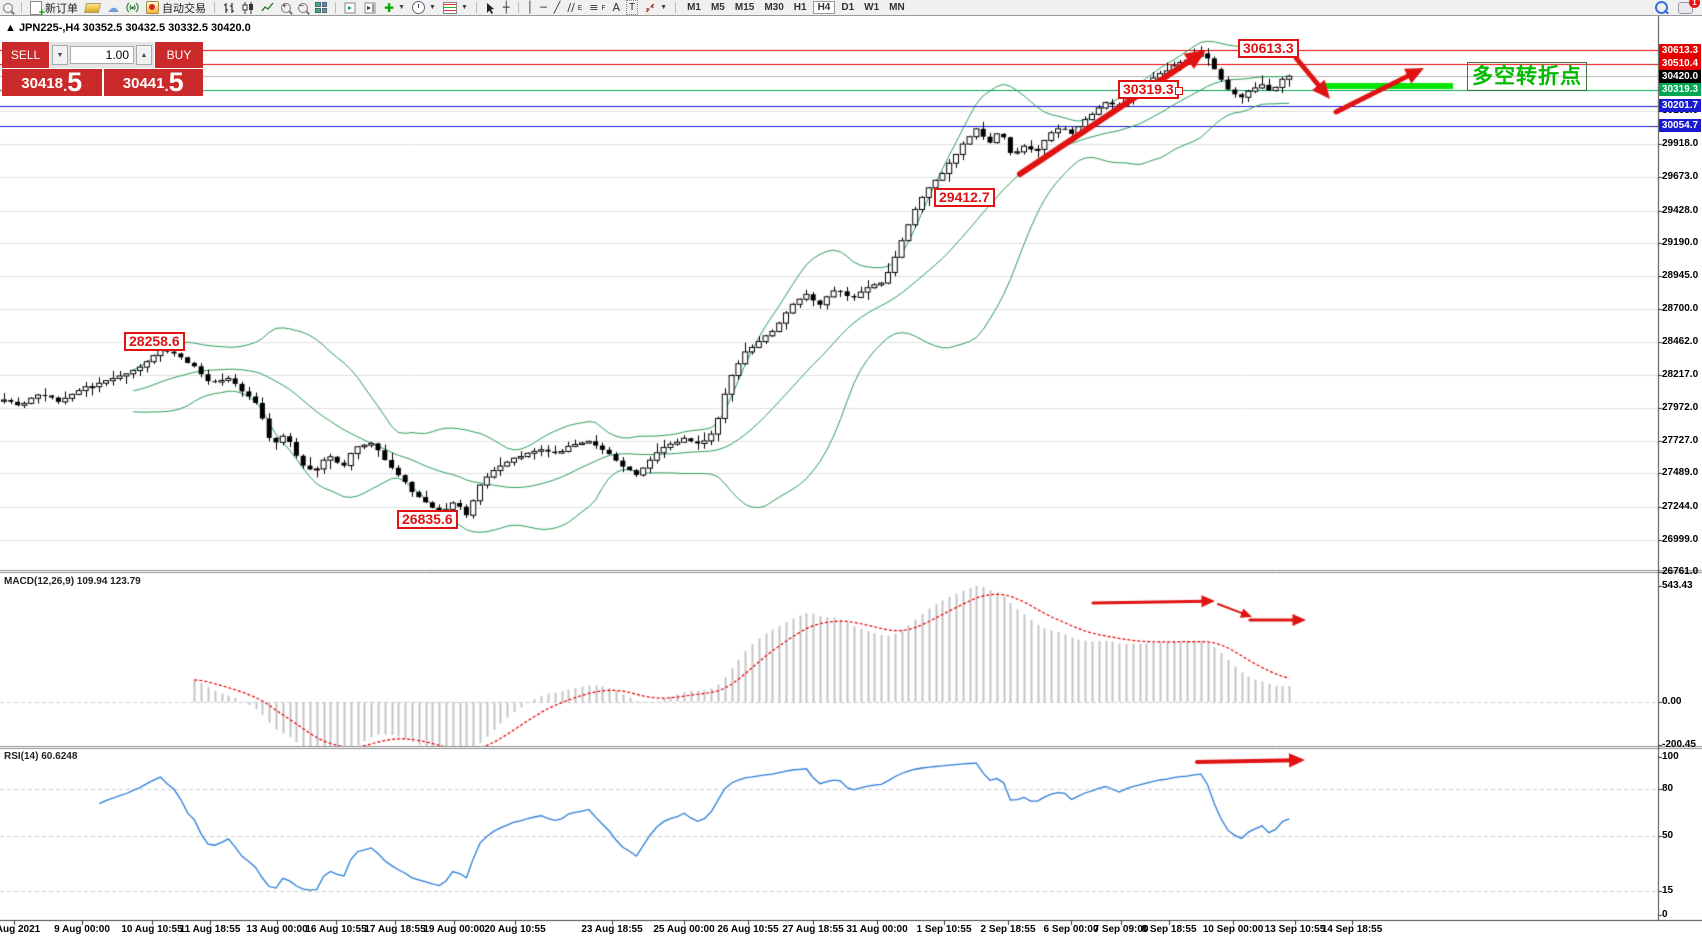 Image resolution: width=1702 pixels, height=938 pixels. What do you see at coordinates (1071, 929) in the screenshot?
I see `time-axis-label: 6 Sep 00:00` at bounding box center [1071, 929].